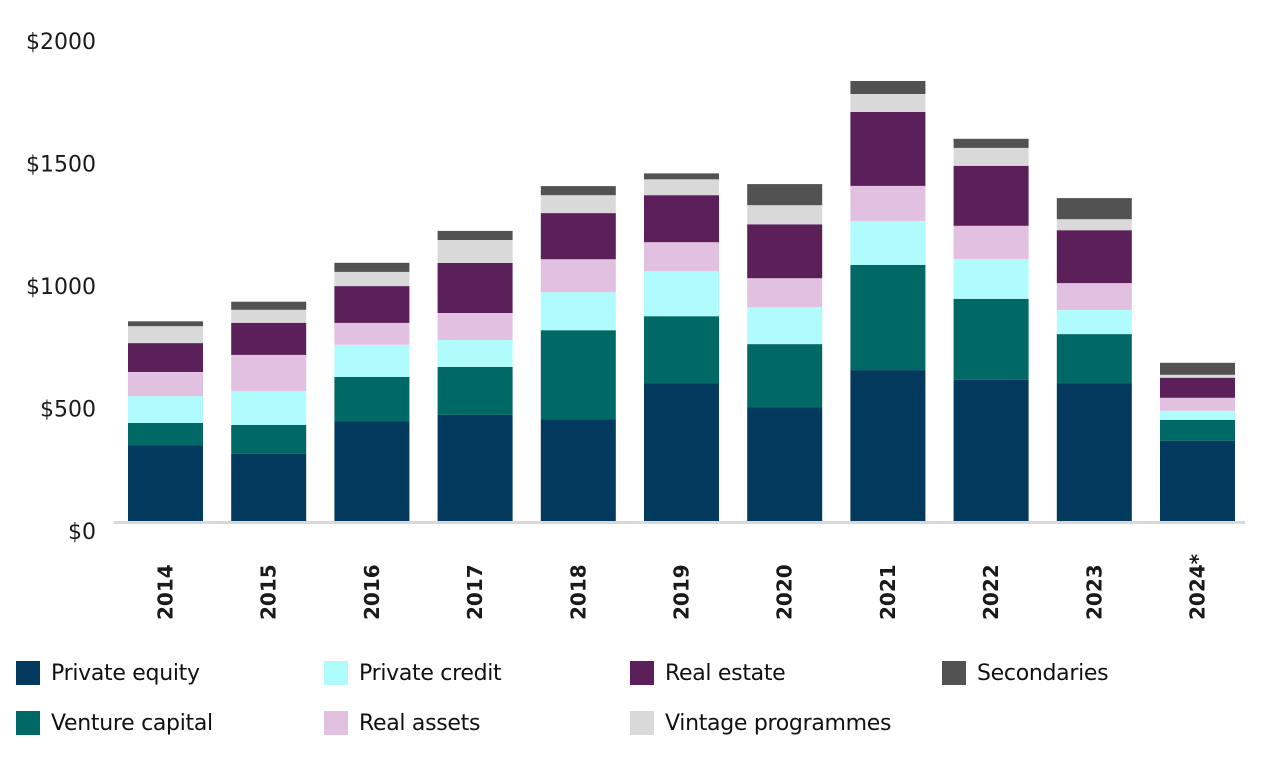 The height and width of the screenshot is (762, 1262). I want to click on y-axis: $0 $500 $1000 $1500 $2000, so click(61, 287).